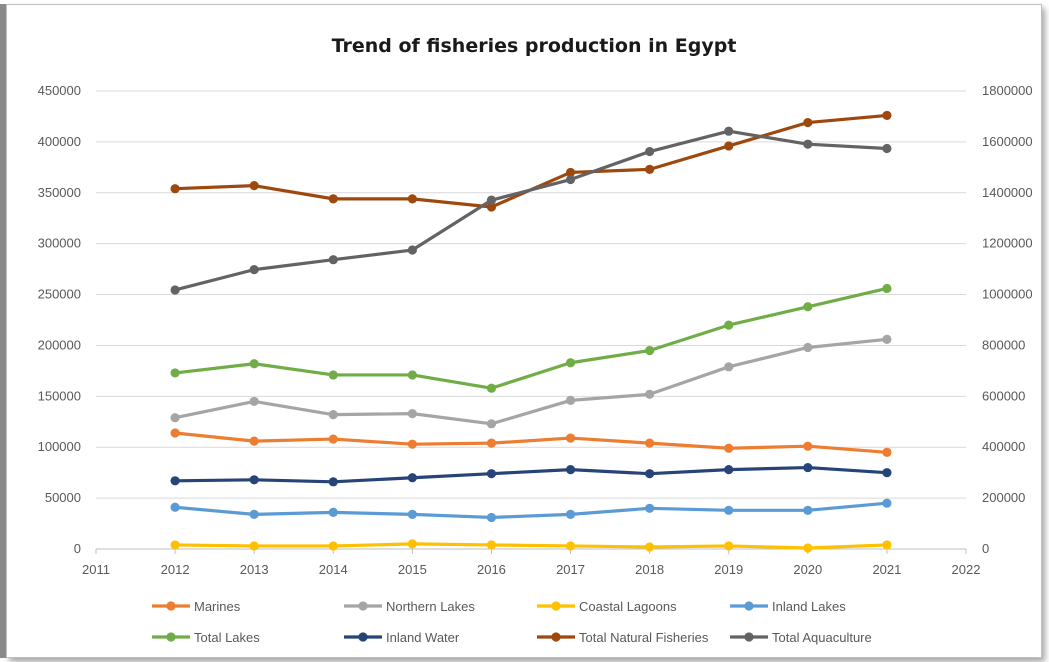  I want to click on x-tick-label: 2022, so click(966, 569).